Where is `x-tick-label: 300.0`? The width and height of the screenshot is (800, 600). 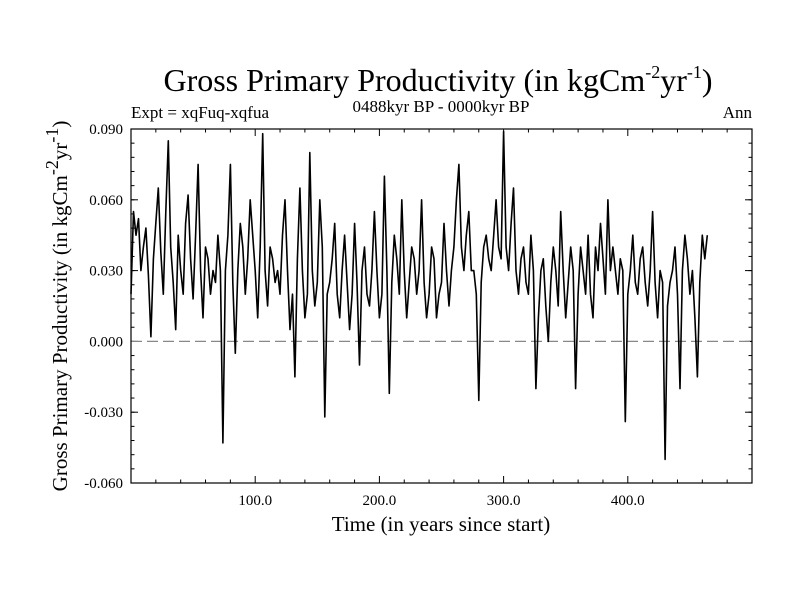 x-tick-label: 300.0 is located at coordinates (504, 501).